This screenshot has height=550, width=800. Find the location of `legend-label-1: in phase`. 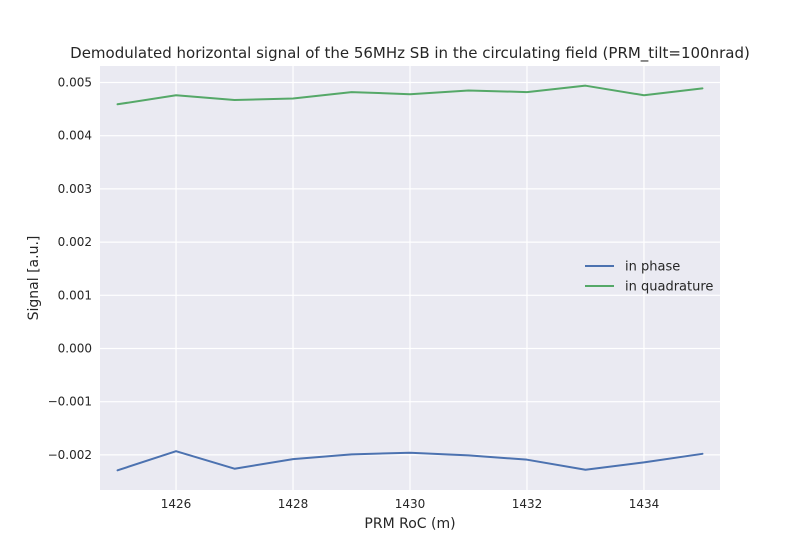

legend-label-1: in phase is located at coordinates (652, 267).